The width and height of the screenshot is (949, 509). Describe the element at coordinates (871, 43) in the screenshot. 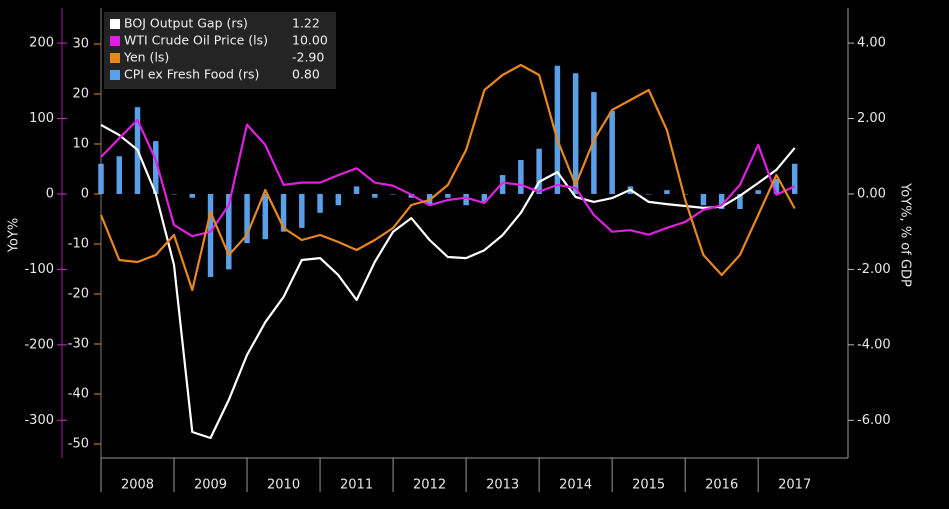

I see `y2-tick-label: 4.00` at that location.